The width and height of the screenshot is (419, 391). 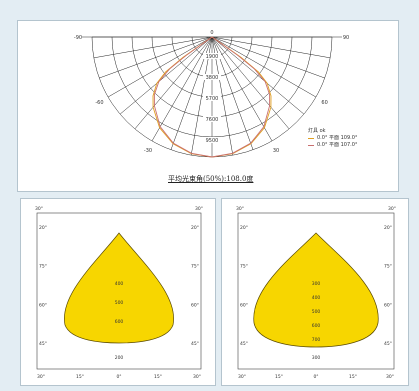 What do you see at coordinates (324, 103) in the screenshot?
I see `angle-label-60: 60` at bounding box center [324, 103].